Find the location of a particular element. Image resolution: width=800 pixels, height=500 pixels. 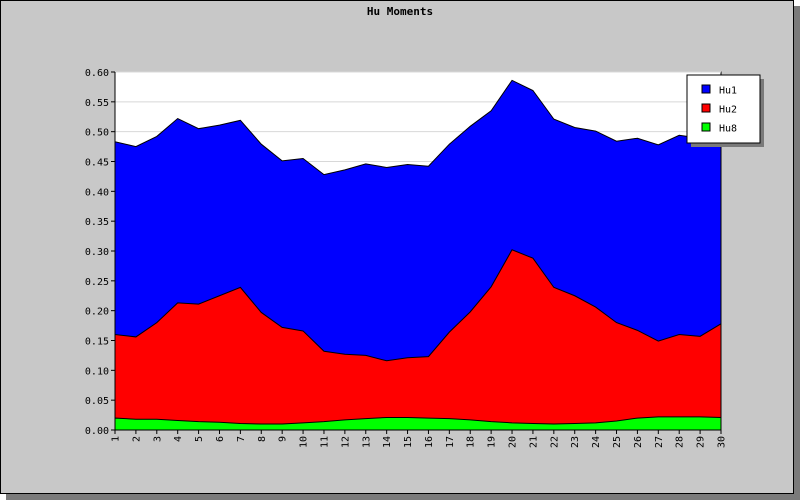

legend-label-hu1: Hu1 is located at coordinates (728, 91).